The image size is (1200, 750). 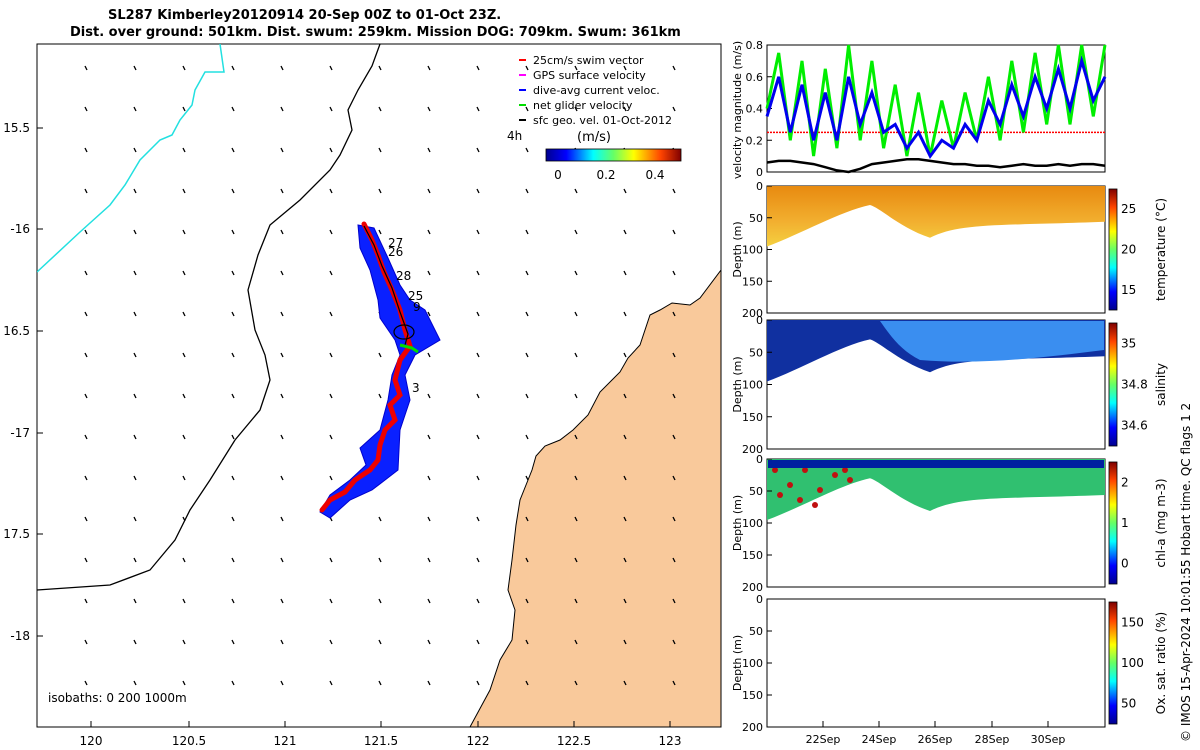 I want to click on speed-colorbar, so click(x=613, y=155).